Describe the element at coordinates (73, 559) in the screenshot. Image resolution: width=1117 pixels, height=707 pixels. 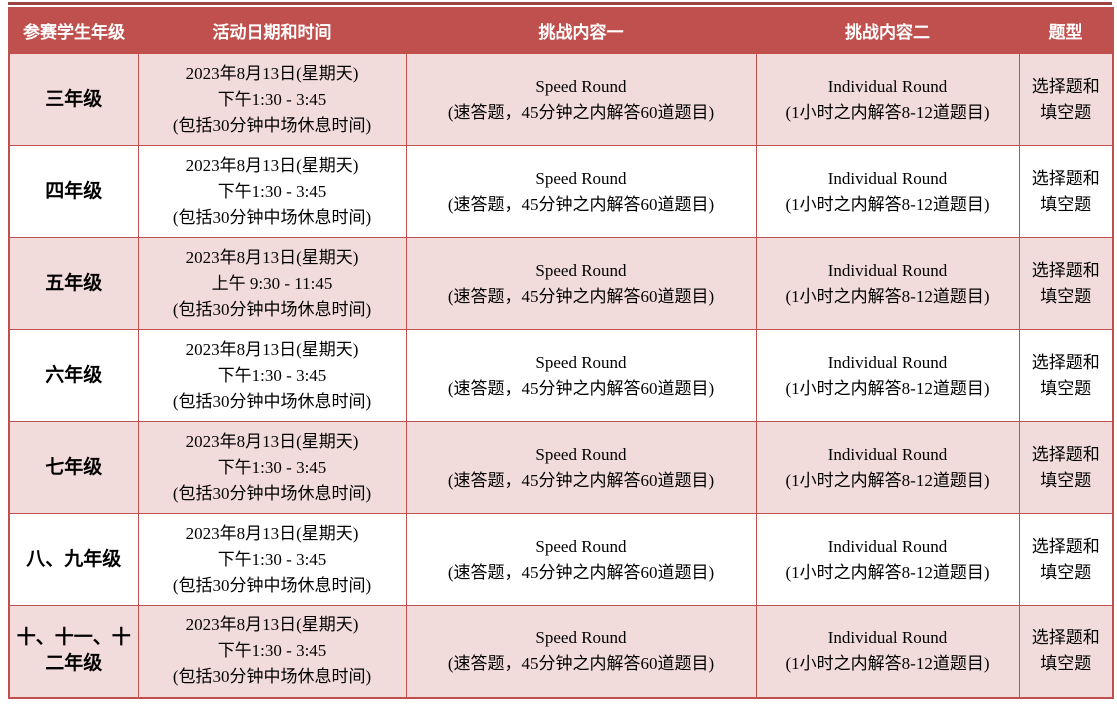
I see `grade-cell: 八、九年级` at that location.